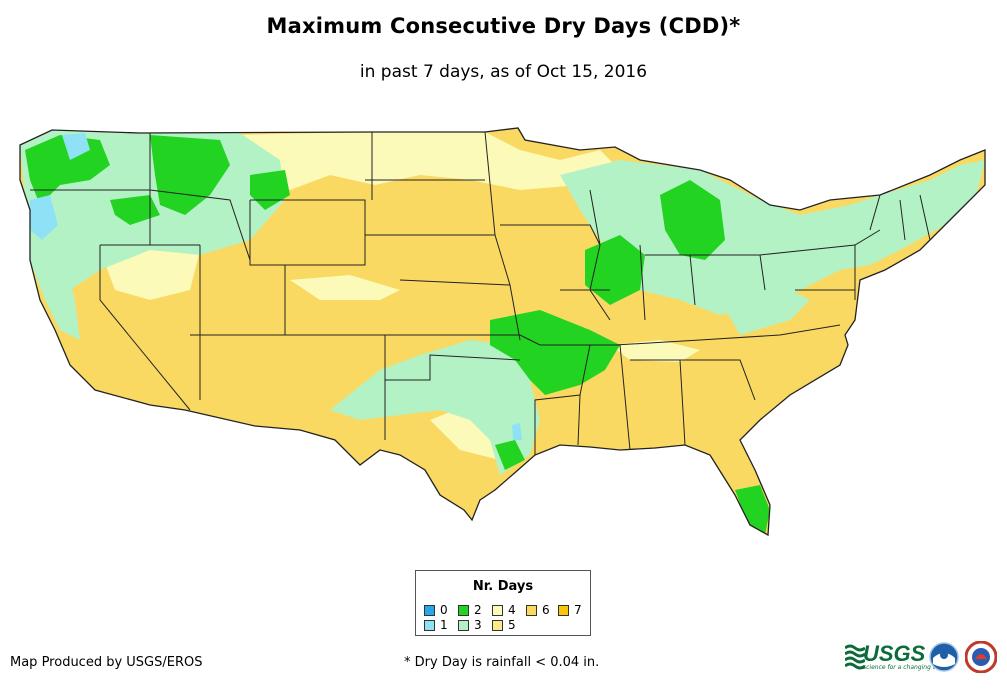 The image size is (1007, 691). What do you see at coordinates (504, 625) in the screenshot?
I see `legend-item-5: 5` at bounding box center [504, 625].